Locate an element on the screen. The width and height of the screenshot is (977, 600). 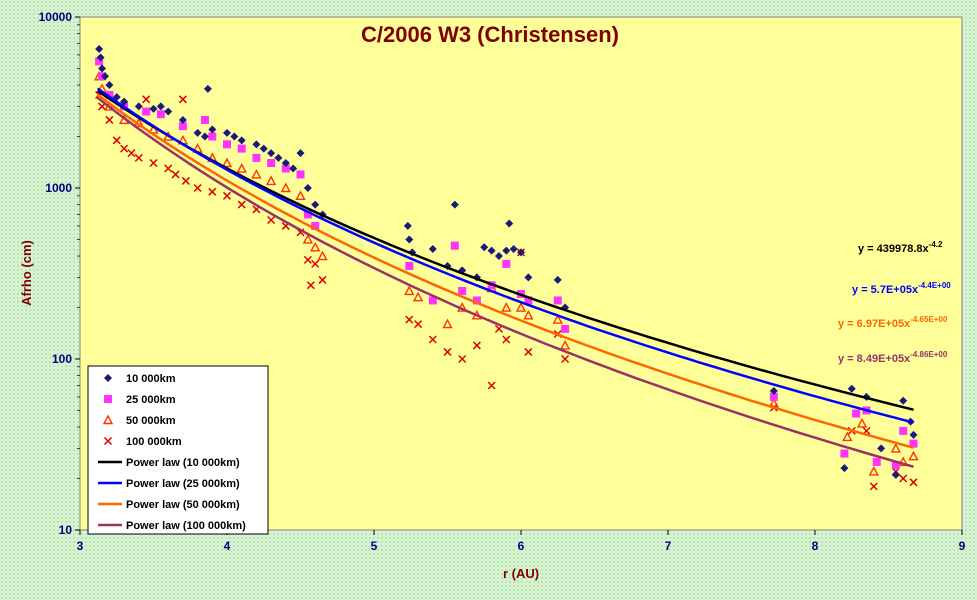
x-tick-label: 7 is located at coordinates (668, 546).